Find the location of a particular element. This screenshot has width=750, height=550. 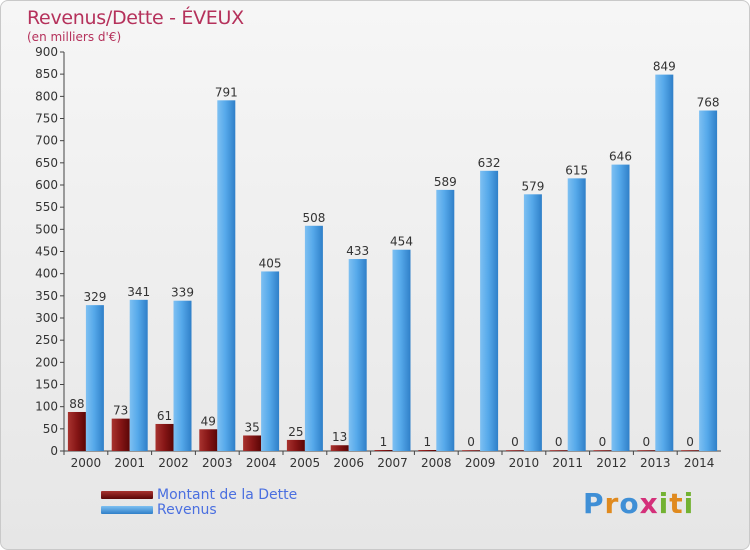

x-tick-label: 2001 is located at coordinates (129, 463).